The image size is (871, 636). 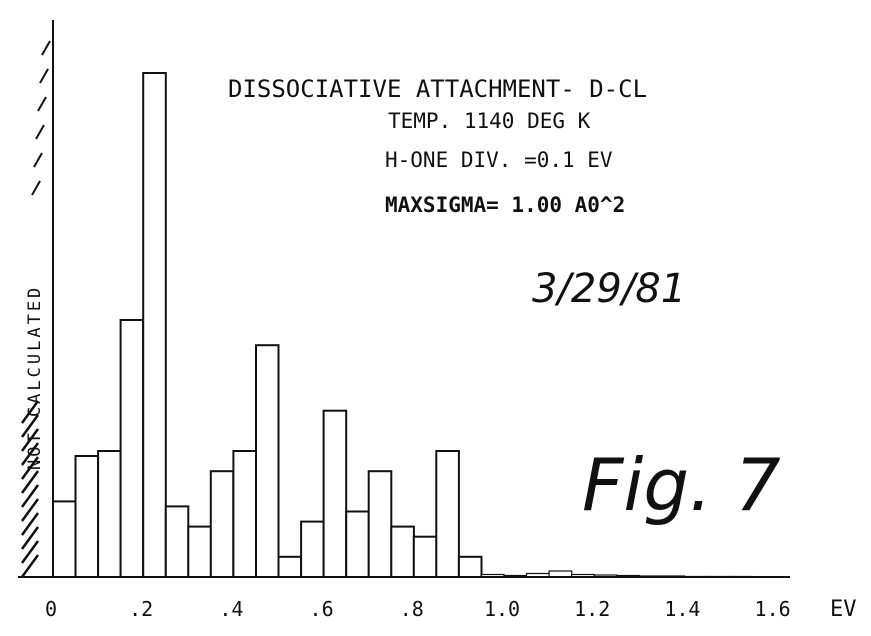 What do you see at coordinates (322, 609) in the screenshot?
I see `x-tick-label-3: .6` at bounding box center [322, 609].